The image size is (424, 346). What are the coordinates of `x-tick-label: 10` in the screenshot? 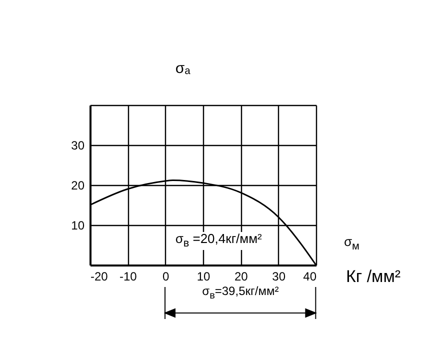 It's located at (203, 277).